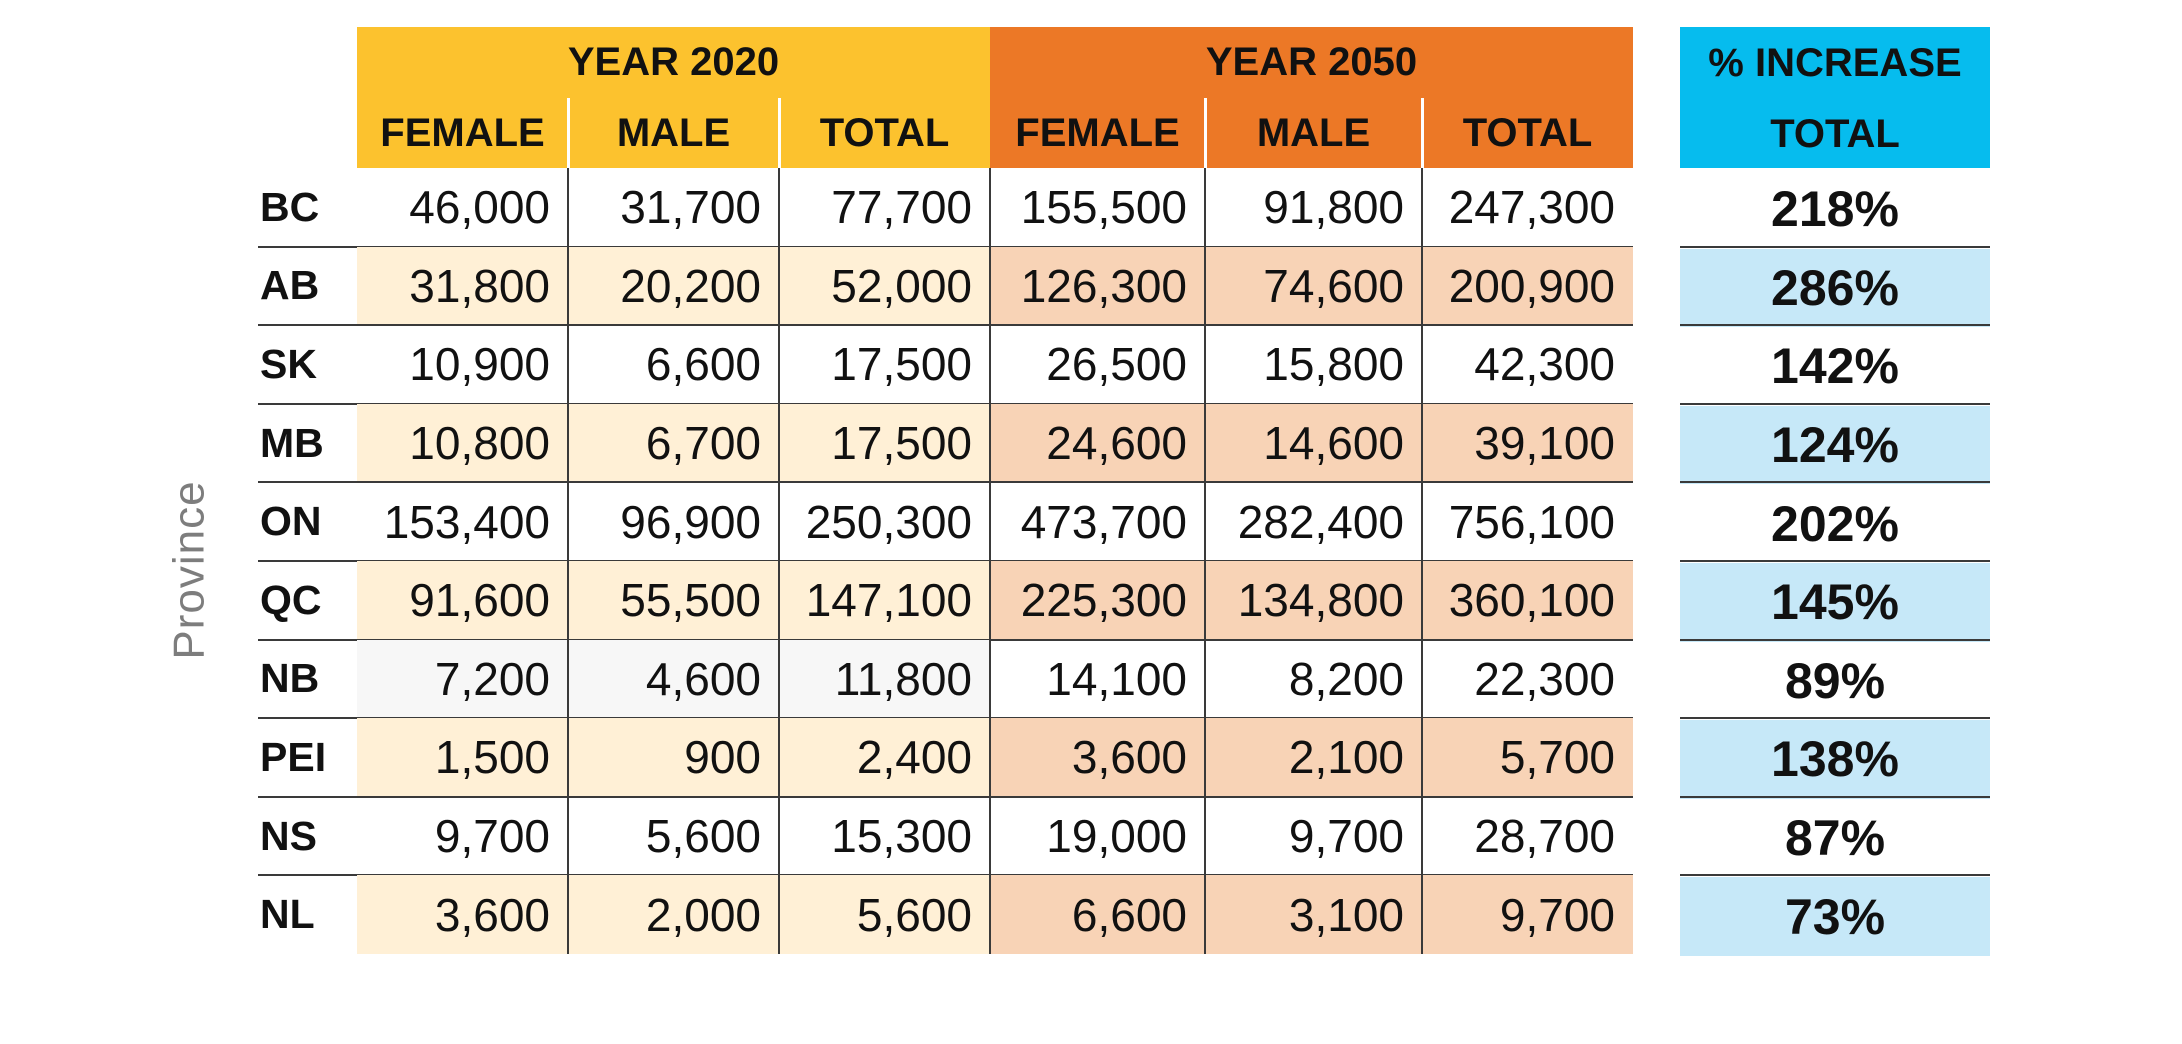 The height and width of the screenshot is (1044, 2182). What do you see at coordinates (884, 132) in the screenshot?
I see `column-header-total-2020: TOTAL` at bounding box center [884, 132].